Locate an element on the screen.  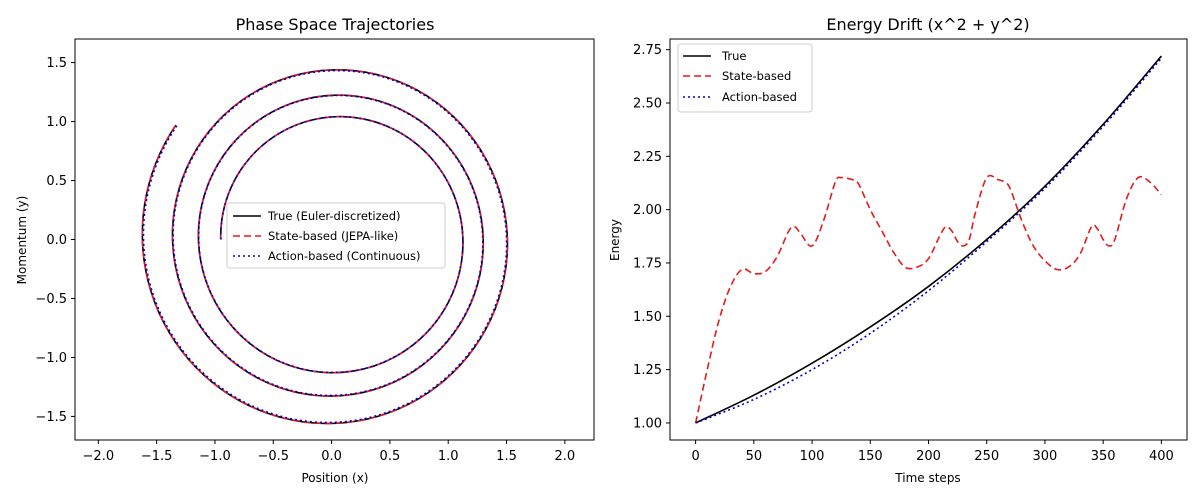
legend-label-action-energy: Action-based is located at coordinates (759, 97).